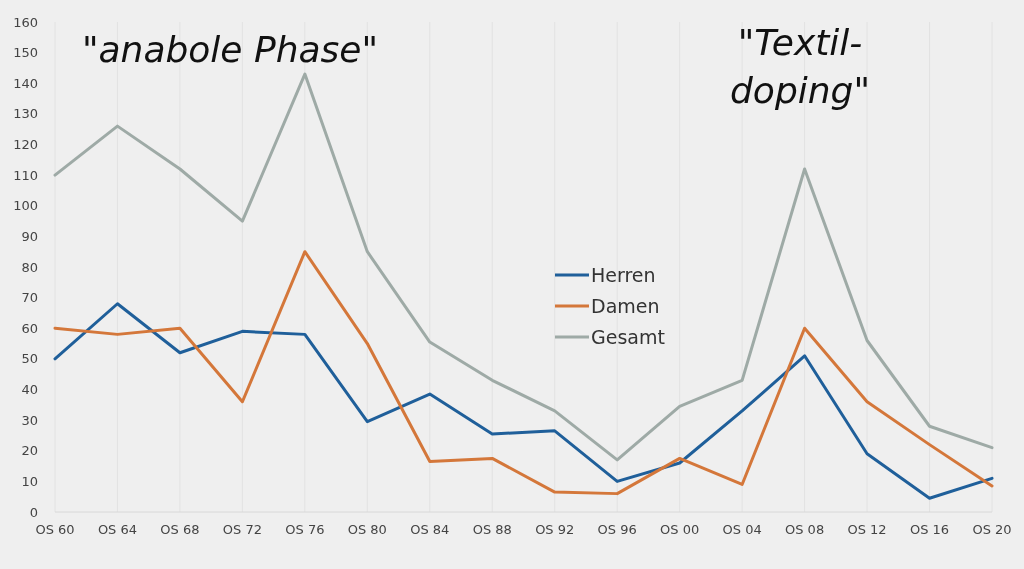 The height and width of the screenshot is (569, 1024). What do you see at coordinates (29, 481) in the screenshot?
I see `y-tick-label: 10` at bounding box center [29, 481].